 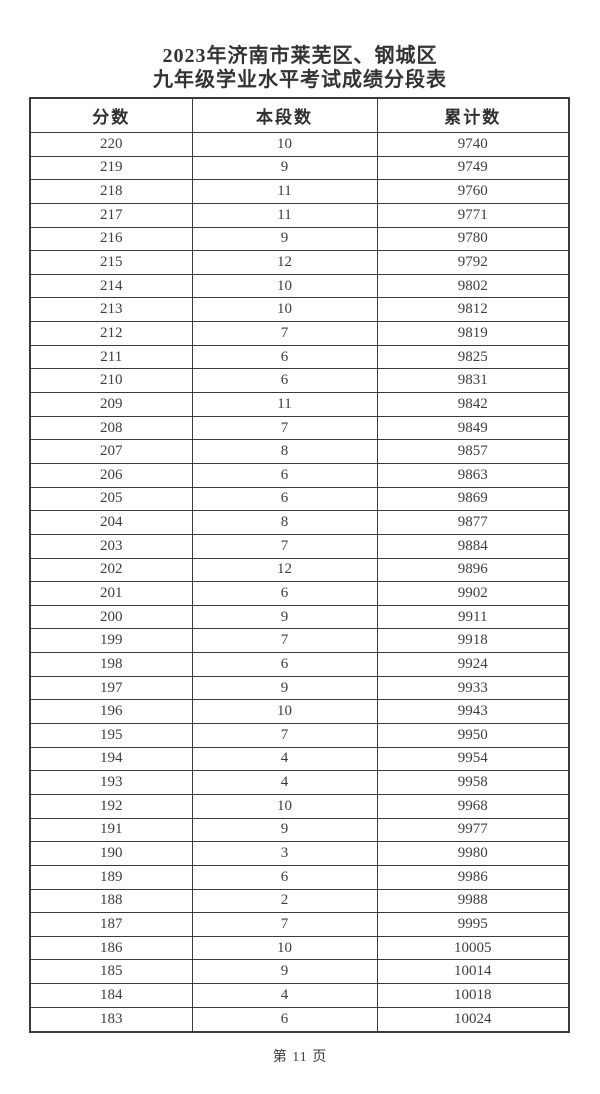 I want to click on table-row: 199 7 9918, so click(x=299, y=641).